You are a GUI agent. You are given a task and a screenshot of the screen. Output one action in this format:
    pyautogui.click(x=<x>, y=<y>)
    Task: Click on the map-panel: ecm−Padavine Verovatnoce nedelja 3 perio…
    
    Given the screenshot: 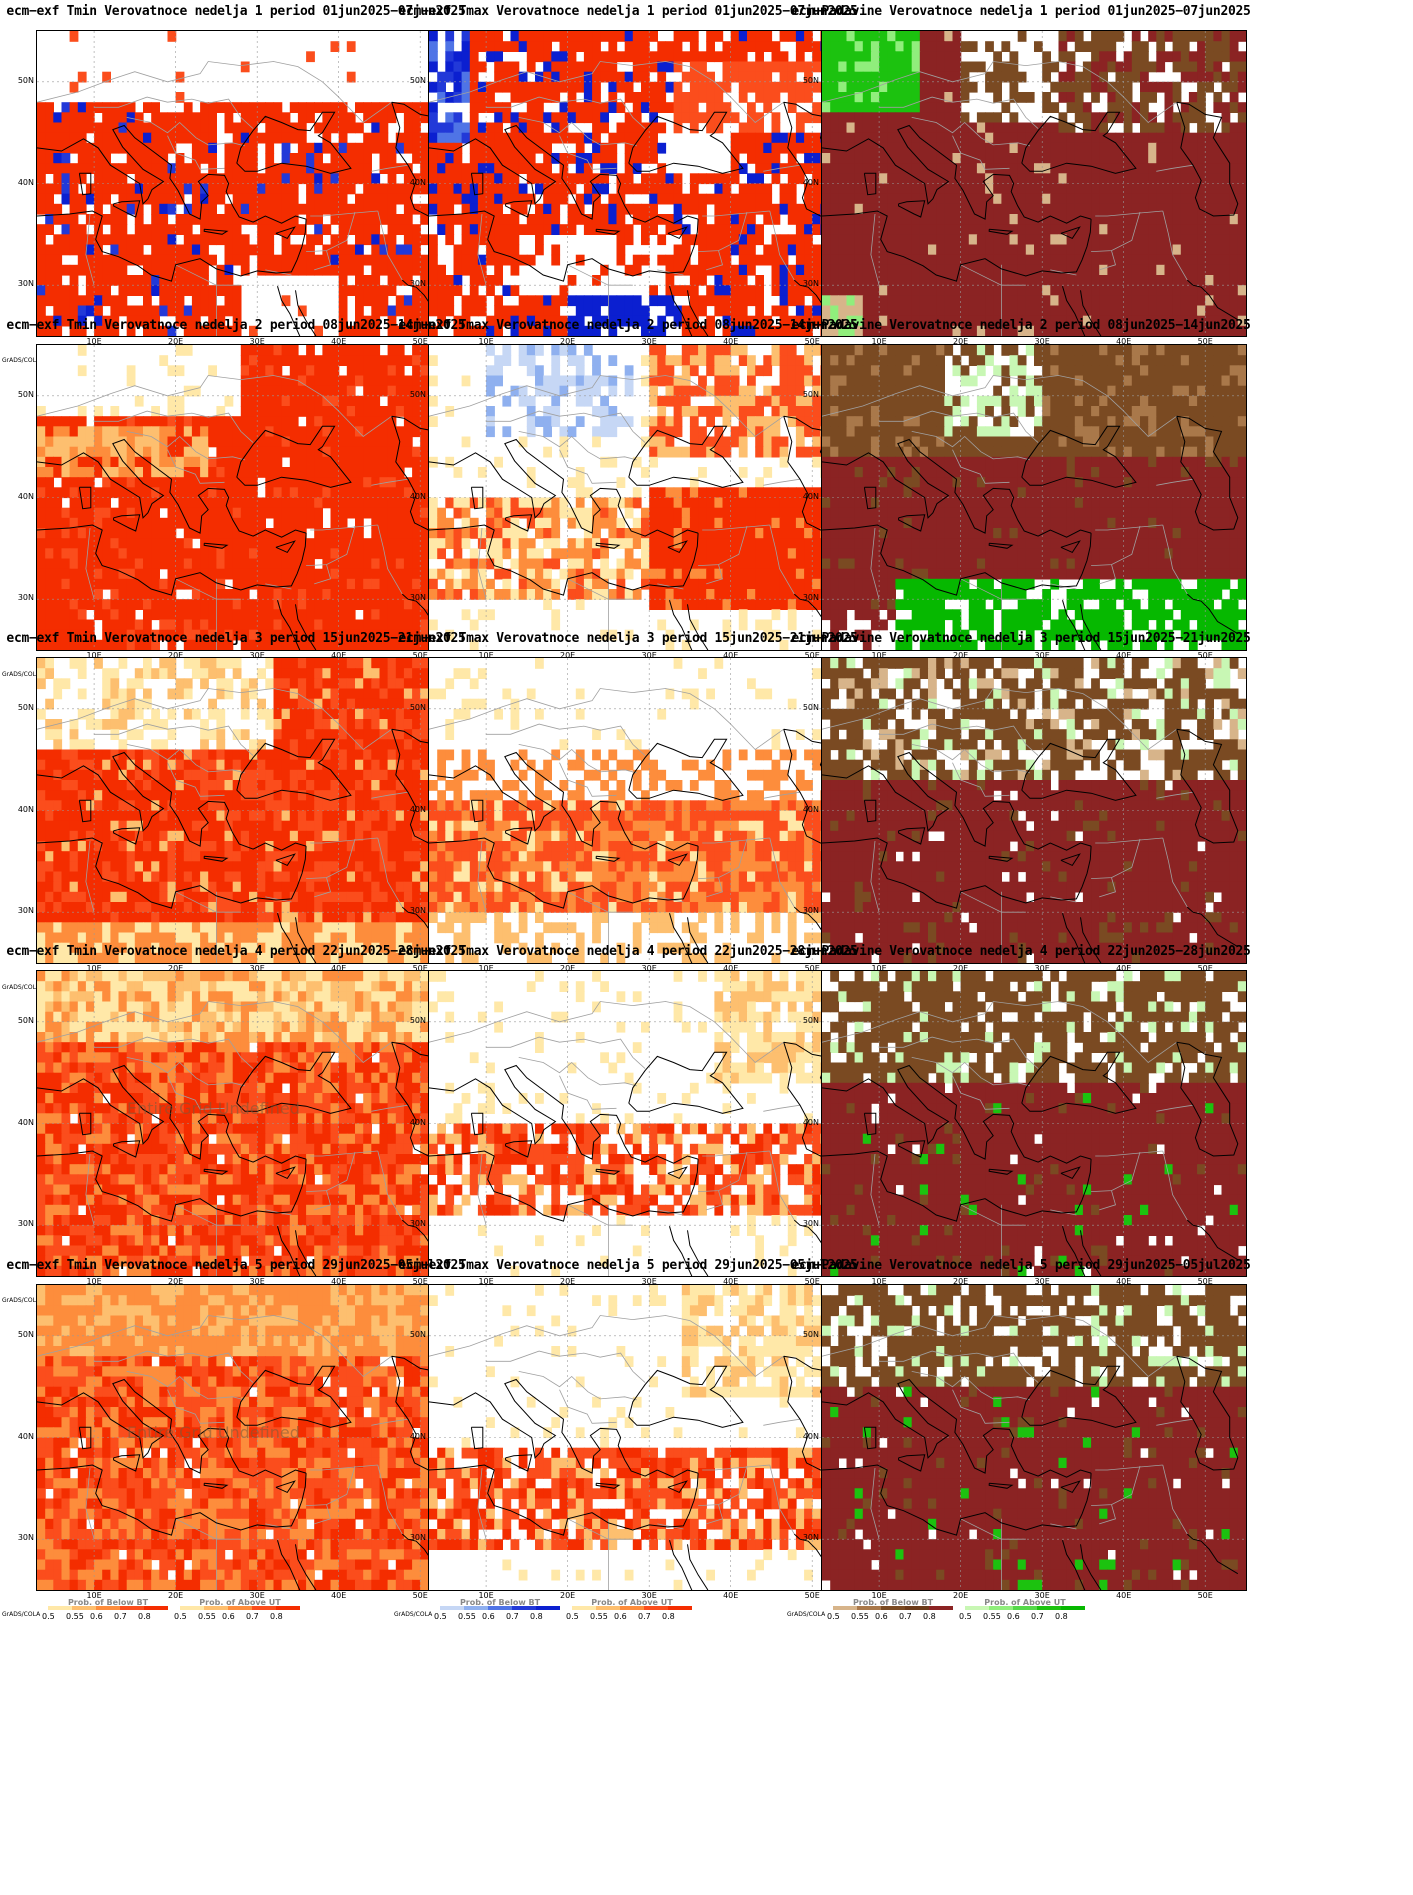 What is the action you would take?
    pyautogui.click(x=1020, y=816)
    